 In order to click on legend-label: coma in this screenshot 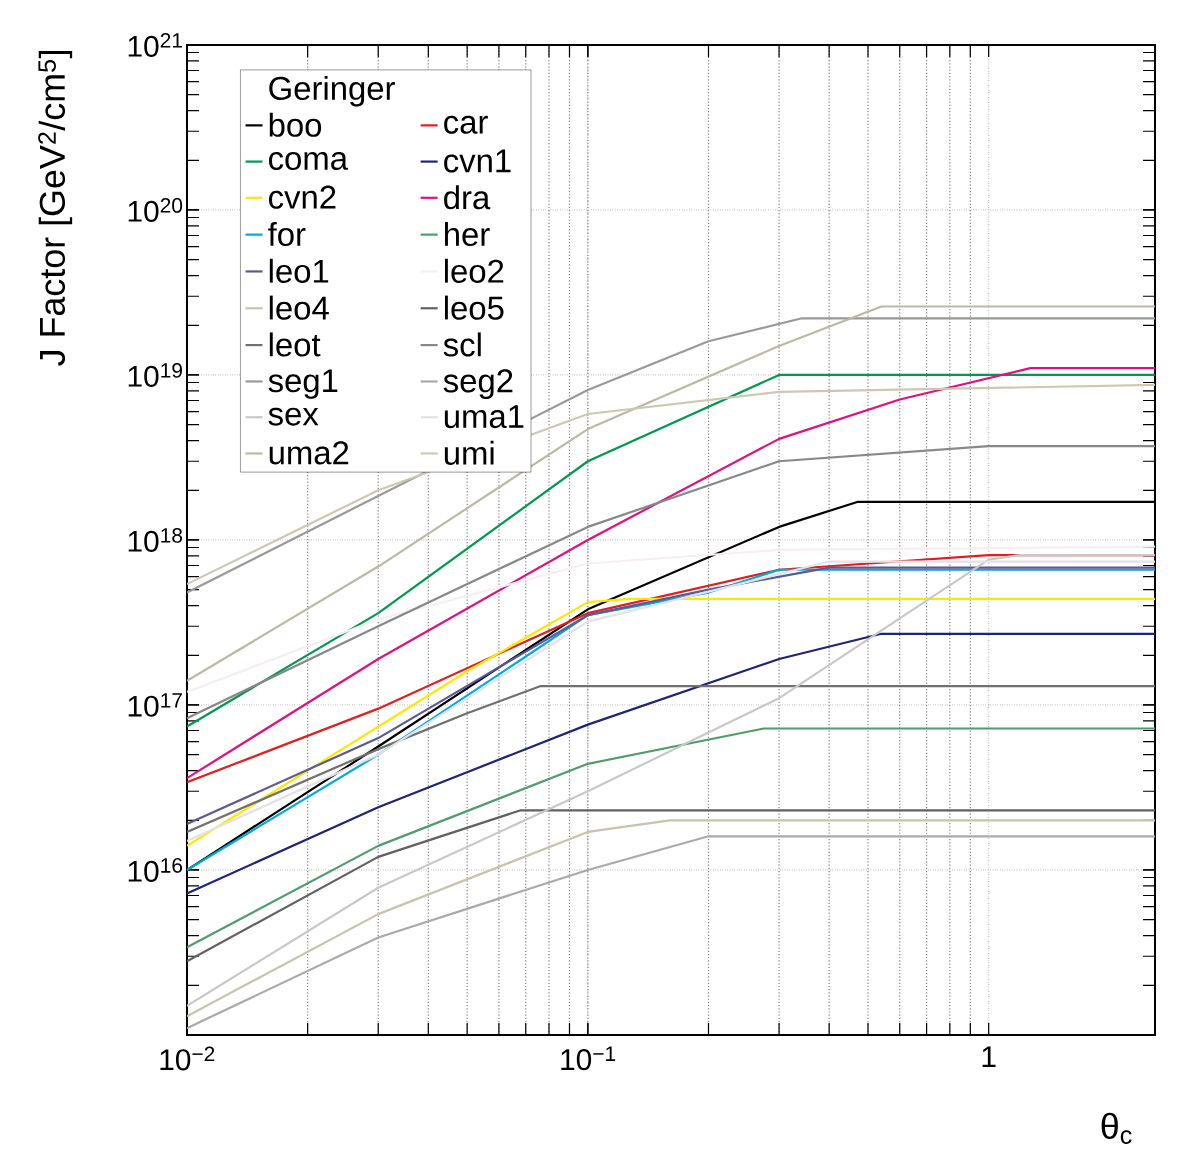, I will do `click(309, 161)`.